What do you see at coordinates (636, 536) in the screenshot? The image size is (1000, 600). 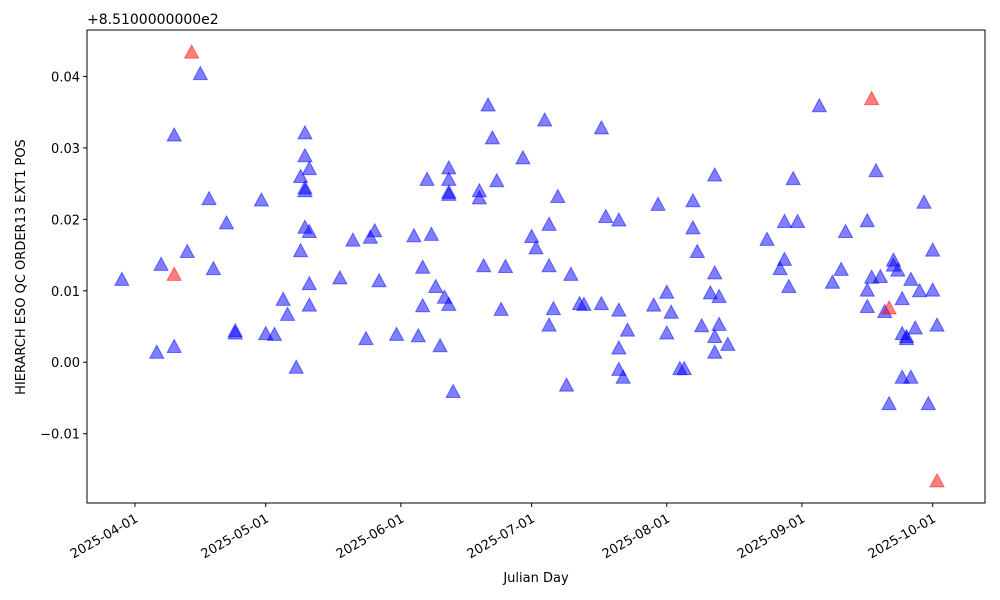 I see `x-tick-label: 2025-08-01` at bounding box center [636, 536].